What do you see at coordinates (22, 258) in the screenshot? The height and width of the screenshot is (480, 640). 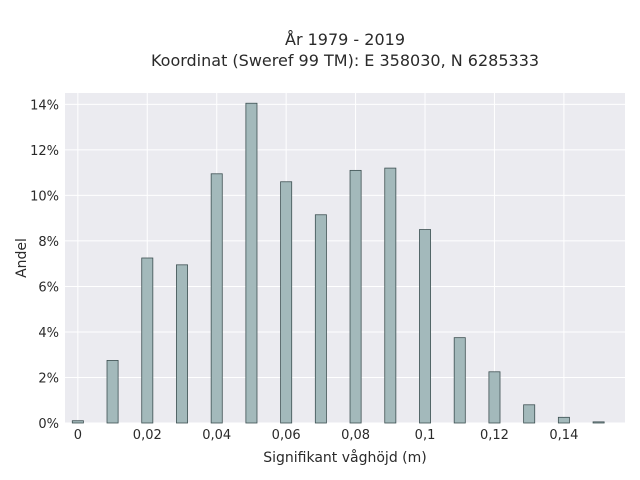 I see `y-axis-label: Andel` at bounding box center [22, 258].